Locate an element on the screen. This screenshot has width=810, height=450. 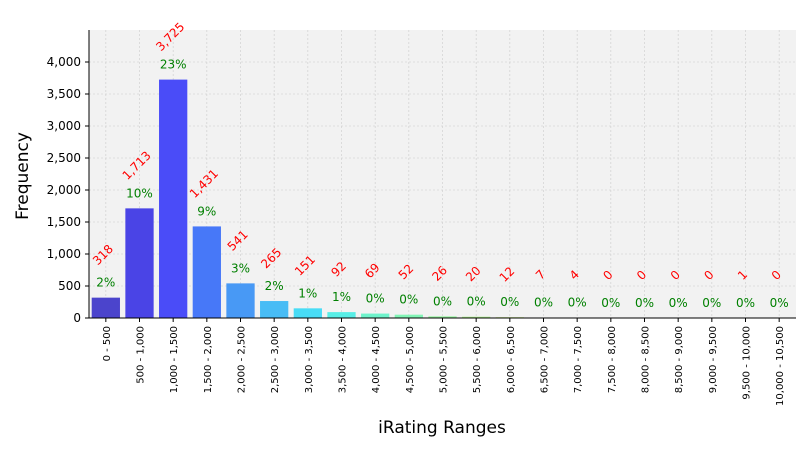
y-ticks: 0 500 1,000 1,500 2,000 2,500 3,000 3,500 4,000 is located at coordinates (68, 190).